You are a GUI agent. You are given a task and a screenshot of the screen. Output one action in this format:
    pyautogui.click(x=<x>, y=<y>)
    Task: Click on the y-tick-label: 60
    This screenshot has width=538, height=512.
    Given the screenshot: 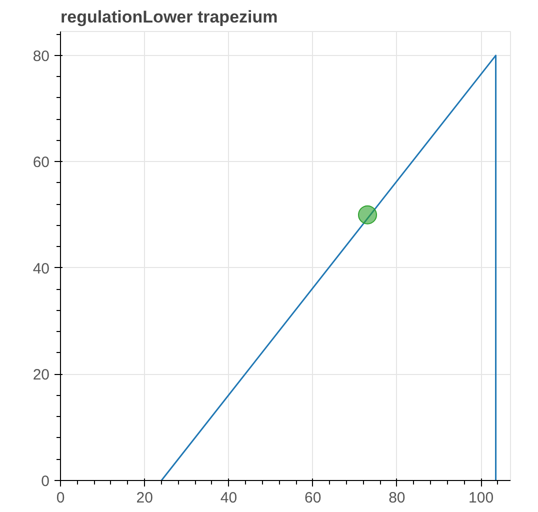 What is the action you would take?
    pyautogui.click(x=41, y=163)
    